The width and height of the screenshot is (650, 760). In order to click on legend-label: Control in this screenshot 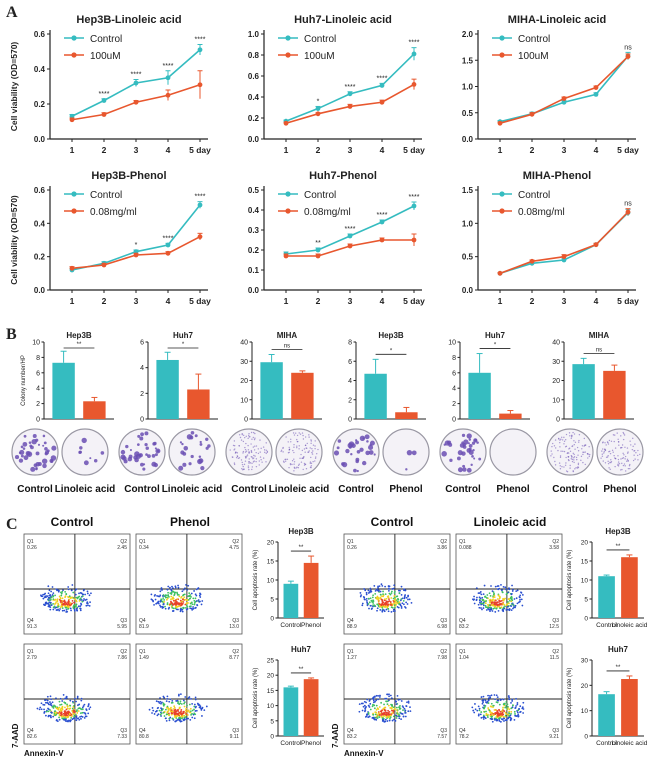, I will do `click(320, 195)`.